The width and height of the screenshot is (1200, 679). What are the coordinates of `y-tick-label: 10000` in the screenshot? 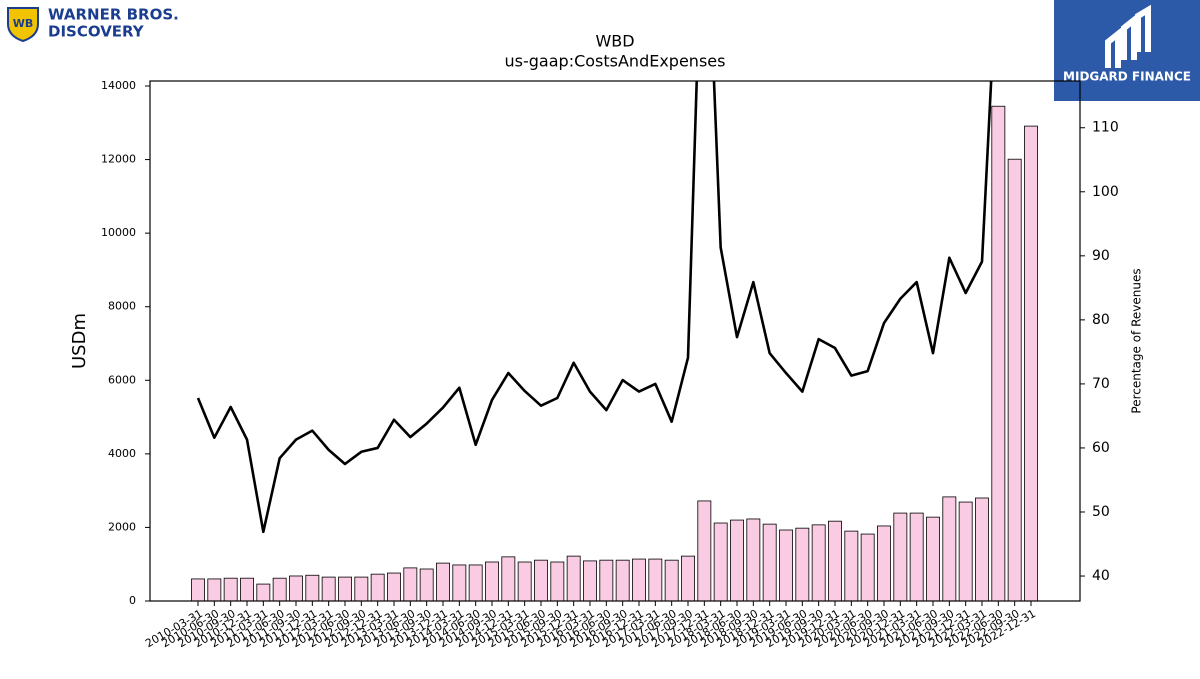 It's located at (118, 232).